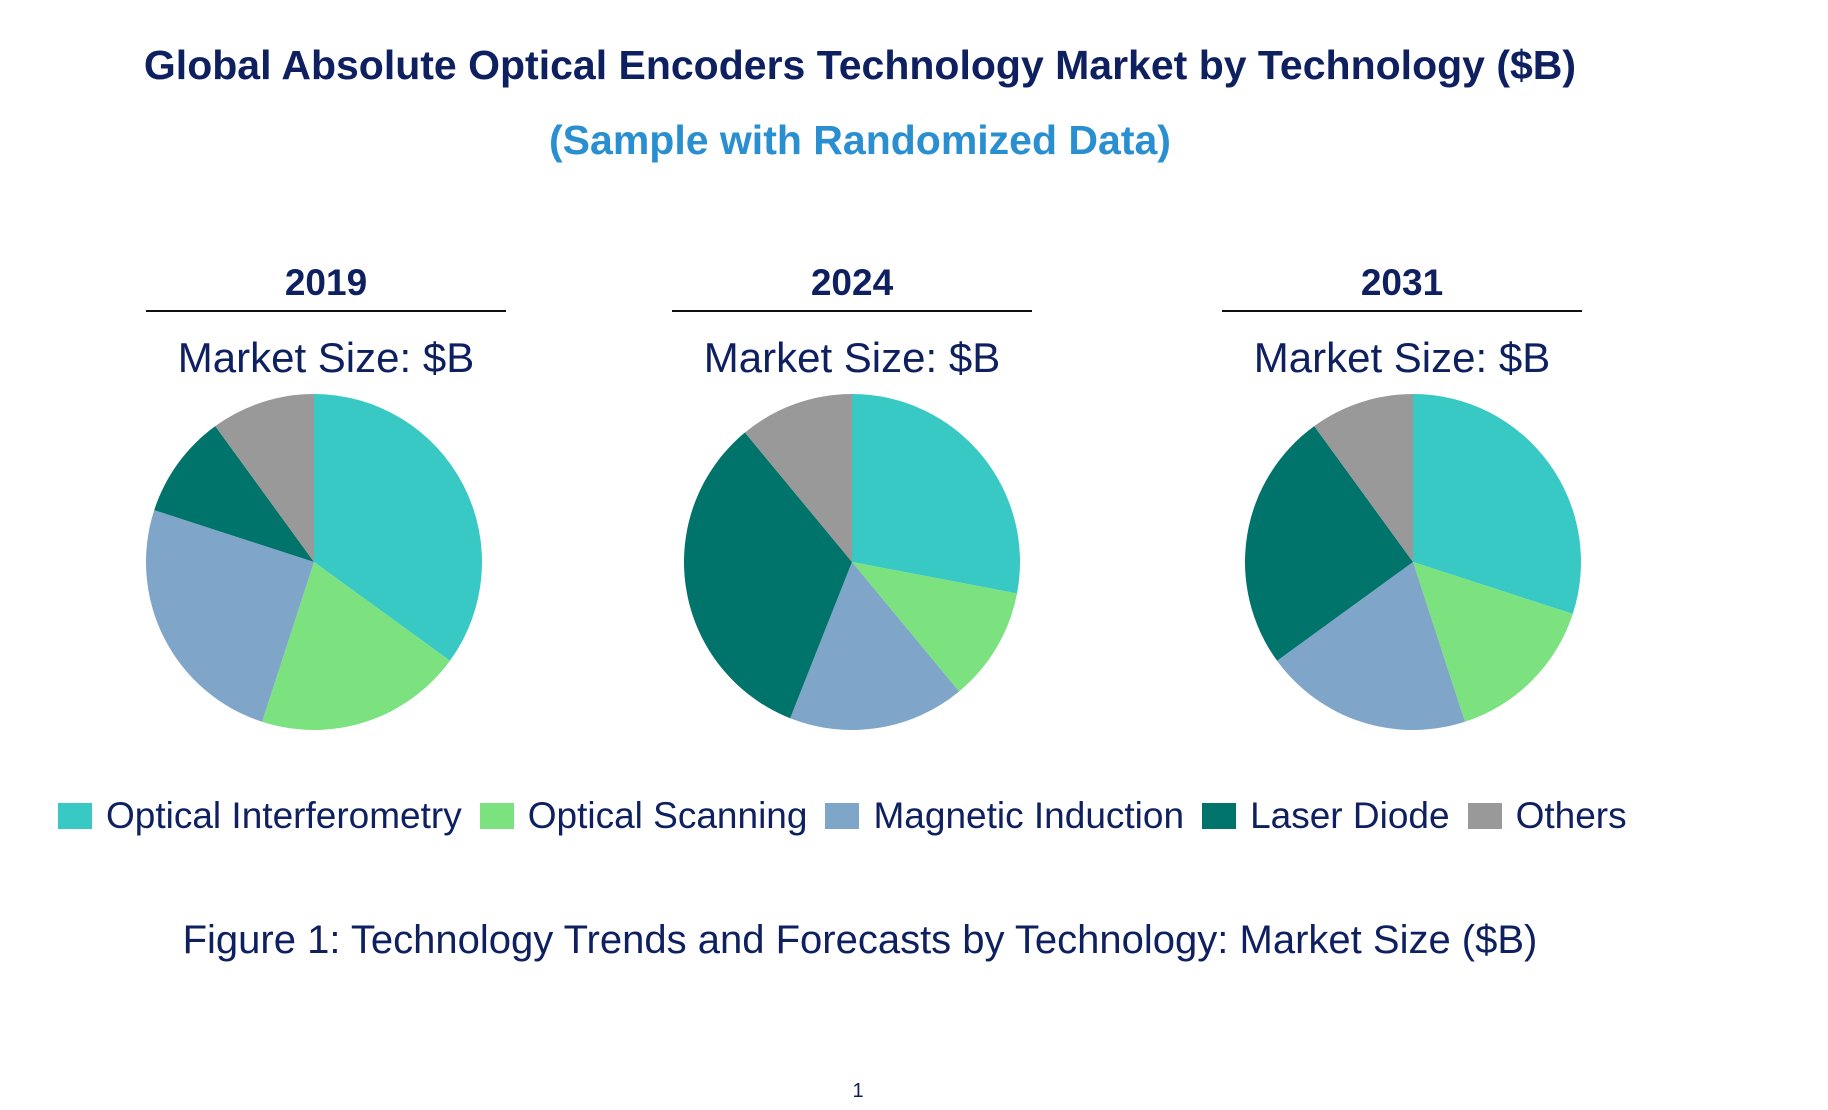 This screenshot has width=1828, height=1110. Describe the element at coordinates (284, 815) in the screenshot. I see `legend-label: Optical Interferometry` at that location.